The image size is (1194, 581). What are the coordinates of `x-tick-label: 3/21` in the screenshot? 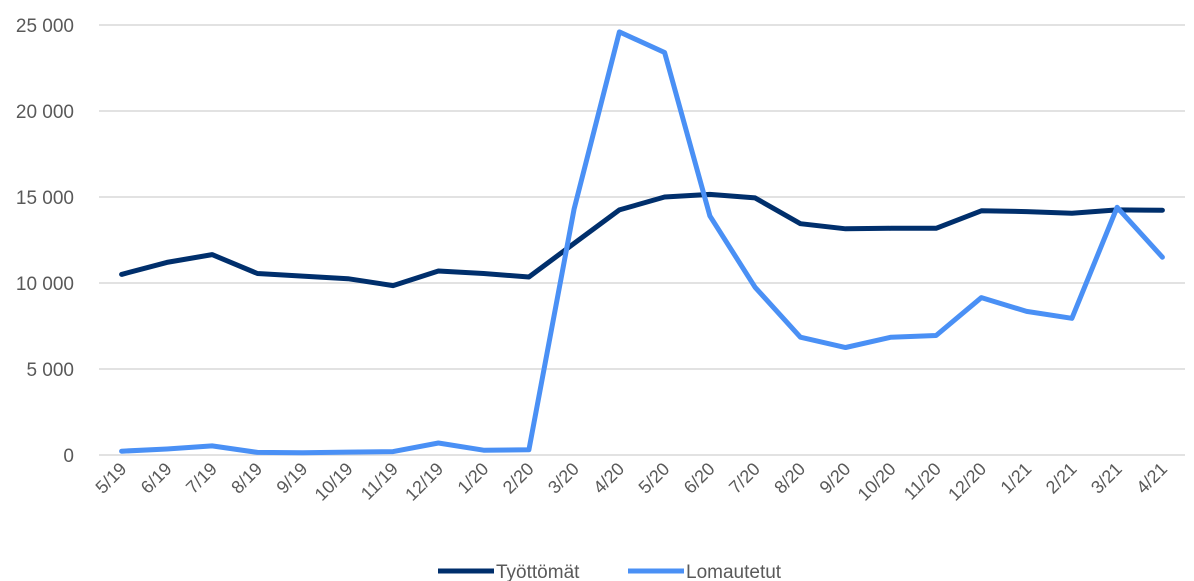 It's located at (1106, 478).